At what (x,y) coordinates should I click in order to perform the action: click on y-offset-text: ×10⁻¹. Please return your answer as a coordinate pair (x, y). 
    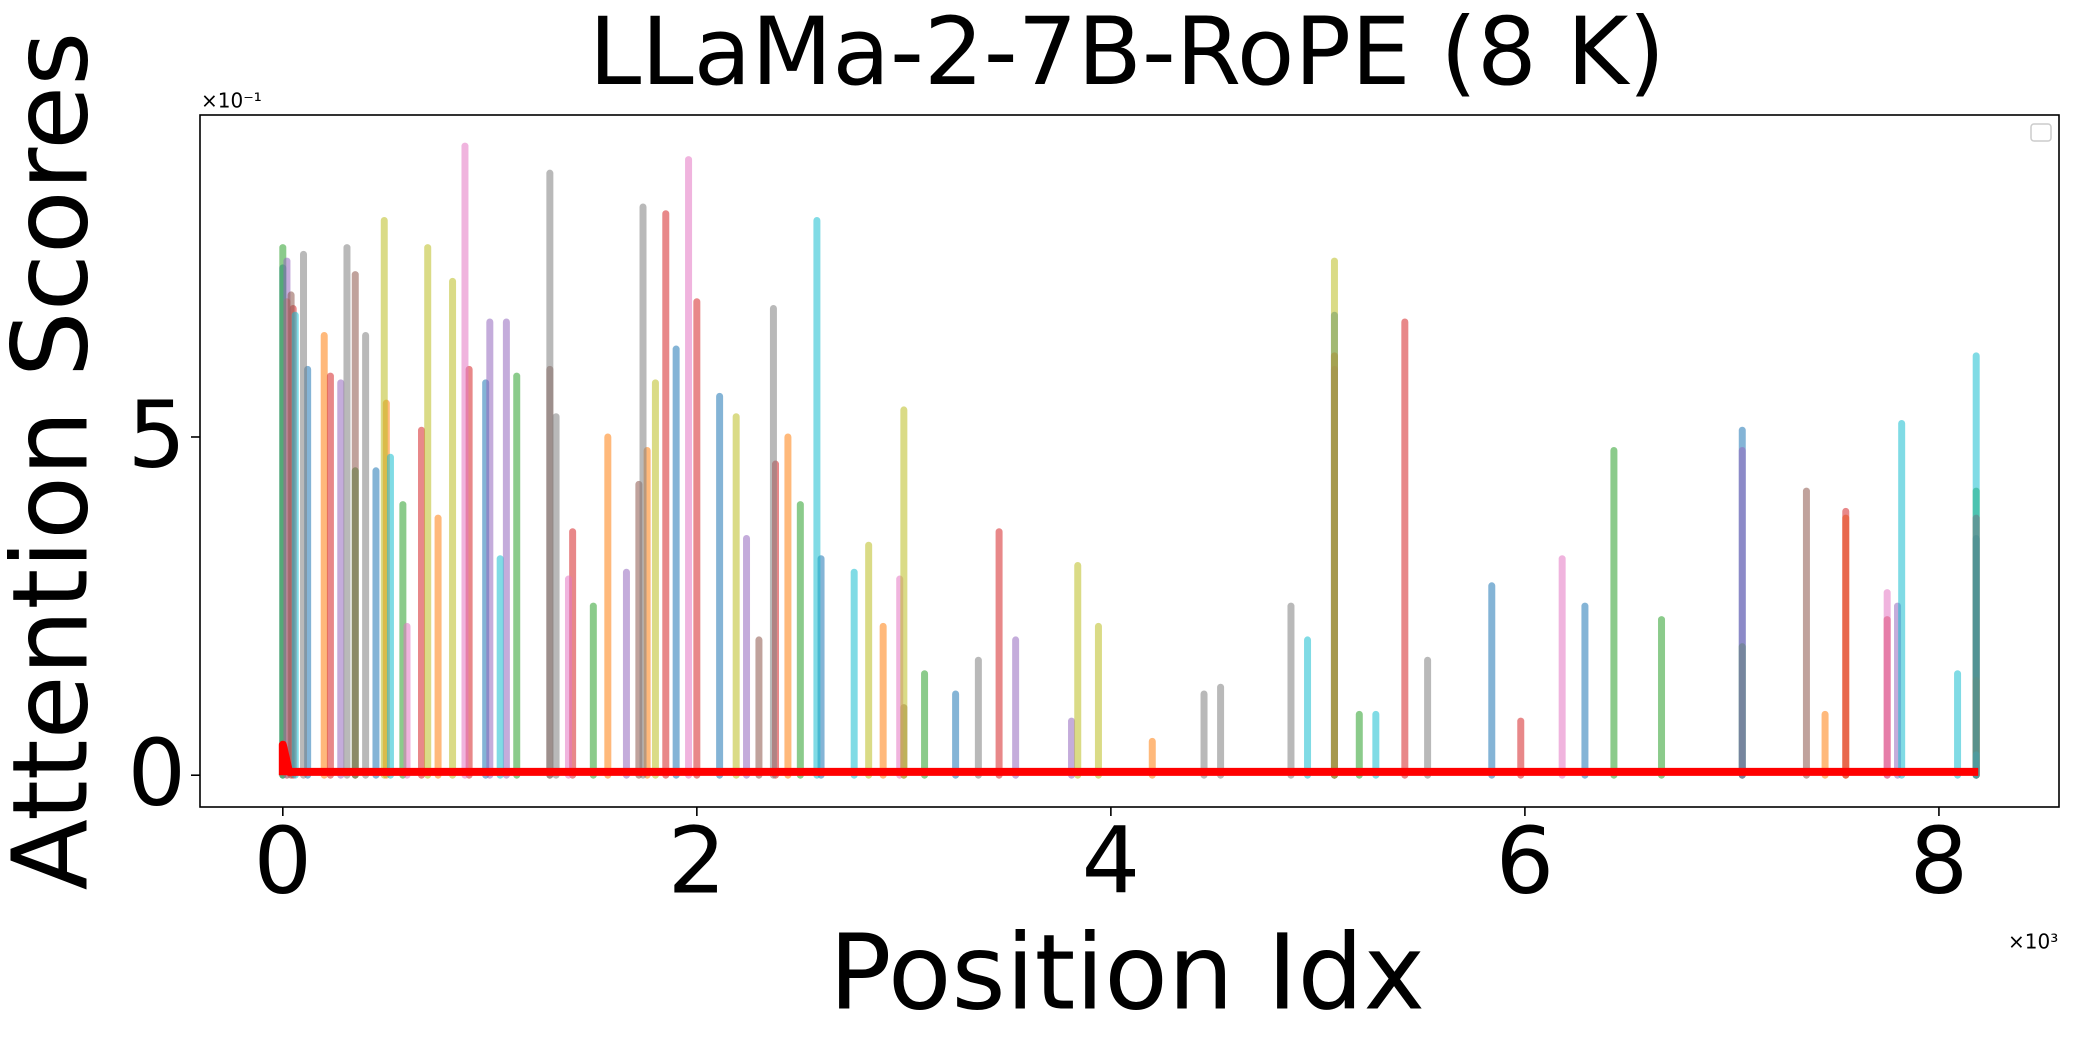
    Looking at the image, I should click on (231, 101).